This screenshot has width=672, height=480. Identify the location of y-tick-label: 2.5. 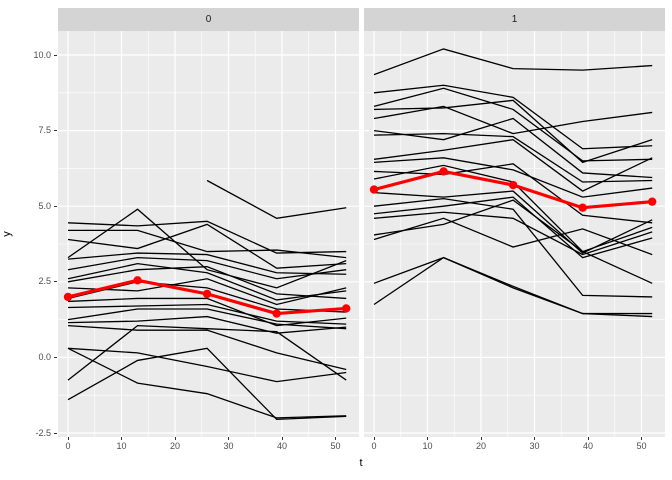
(44, 281).